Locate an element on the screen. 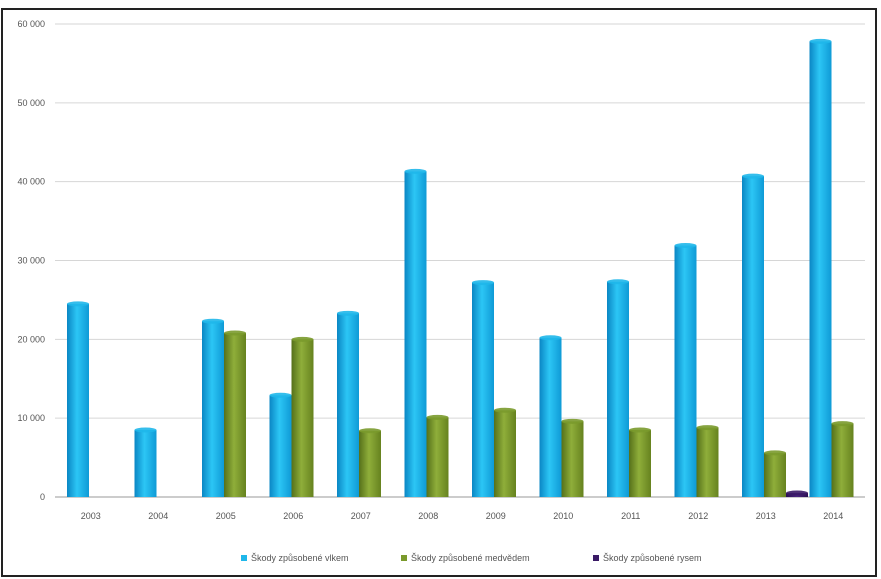  x-tick-label: 2008 is located at coordinates (428, 516).